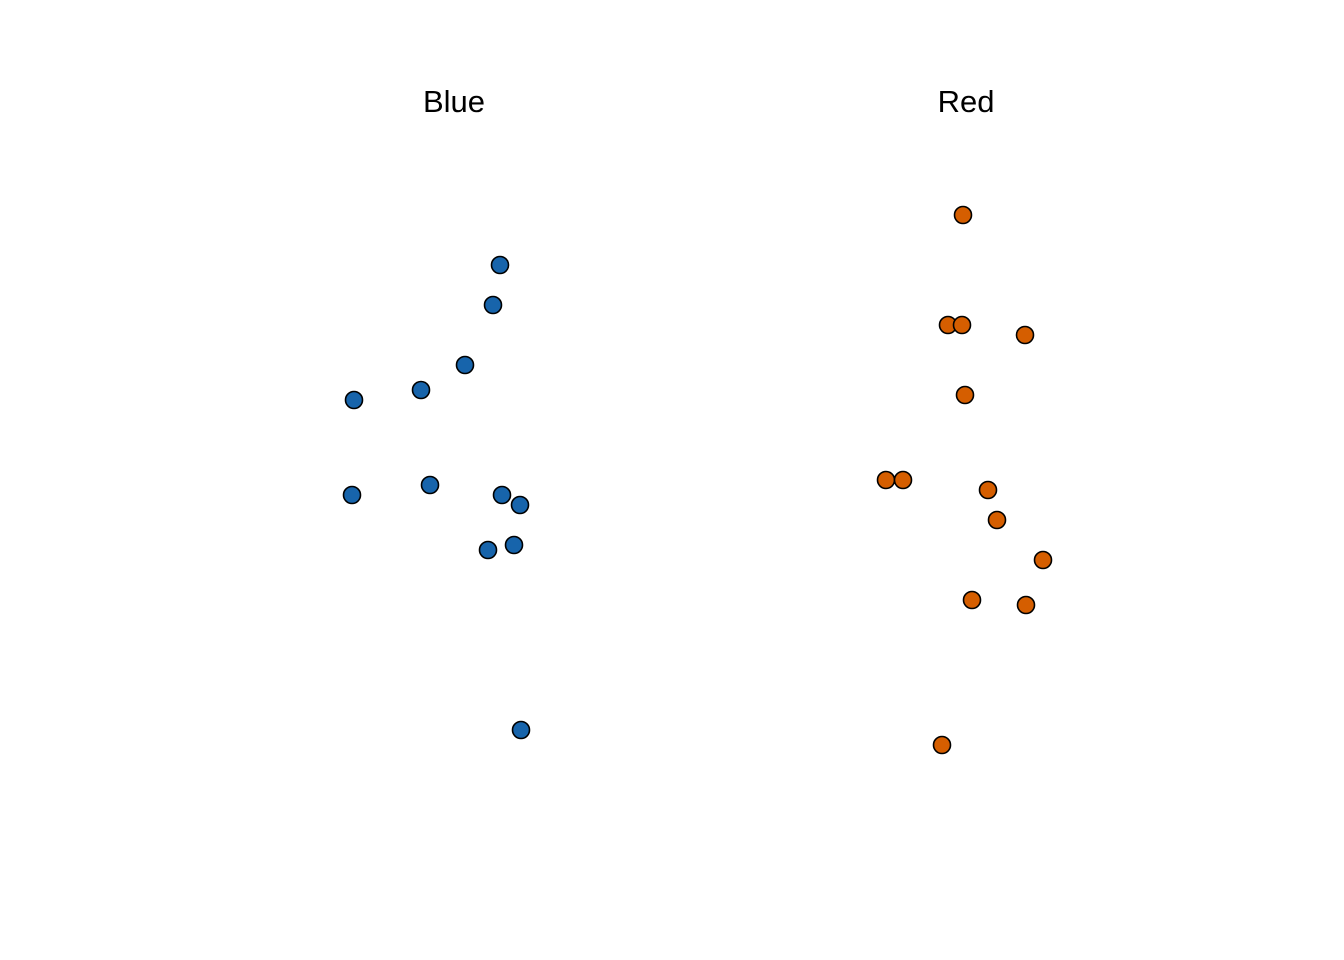 This screenshot has width=1344, height=960. I want to click on panel-blue: Blue, so click(436, 412).